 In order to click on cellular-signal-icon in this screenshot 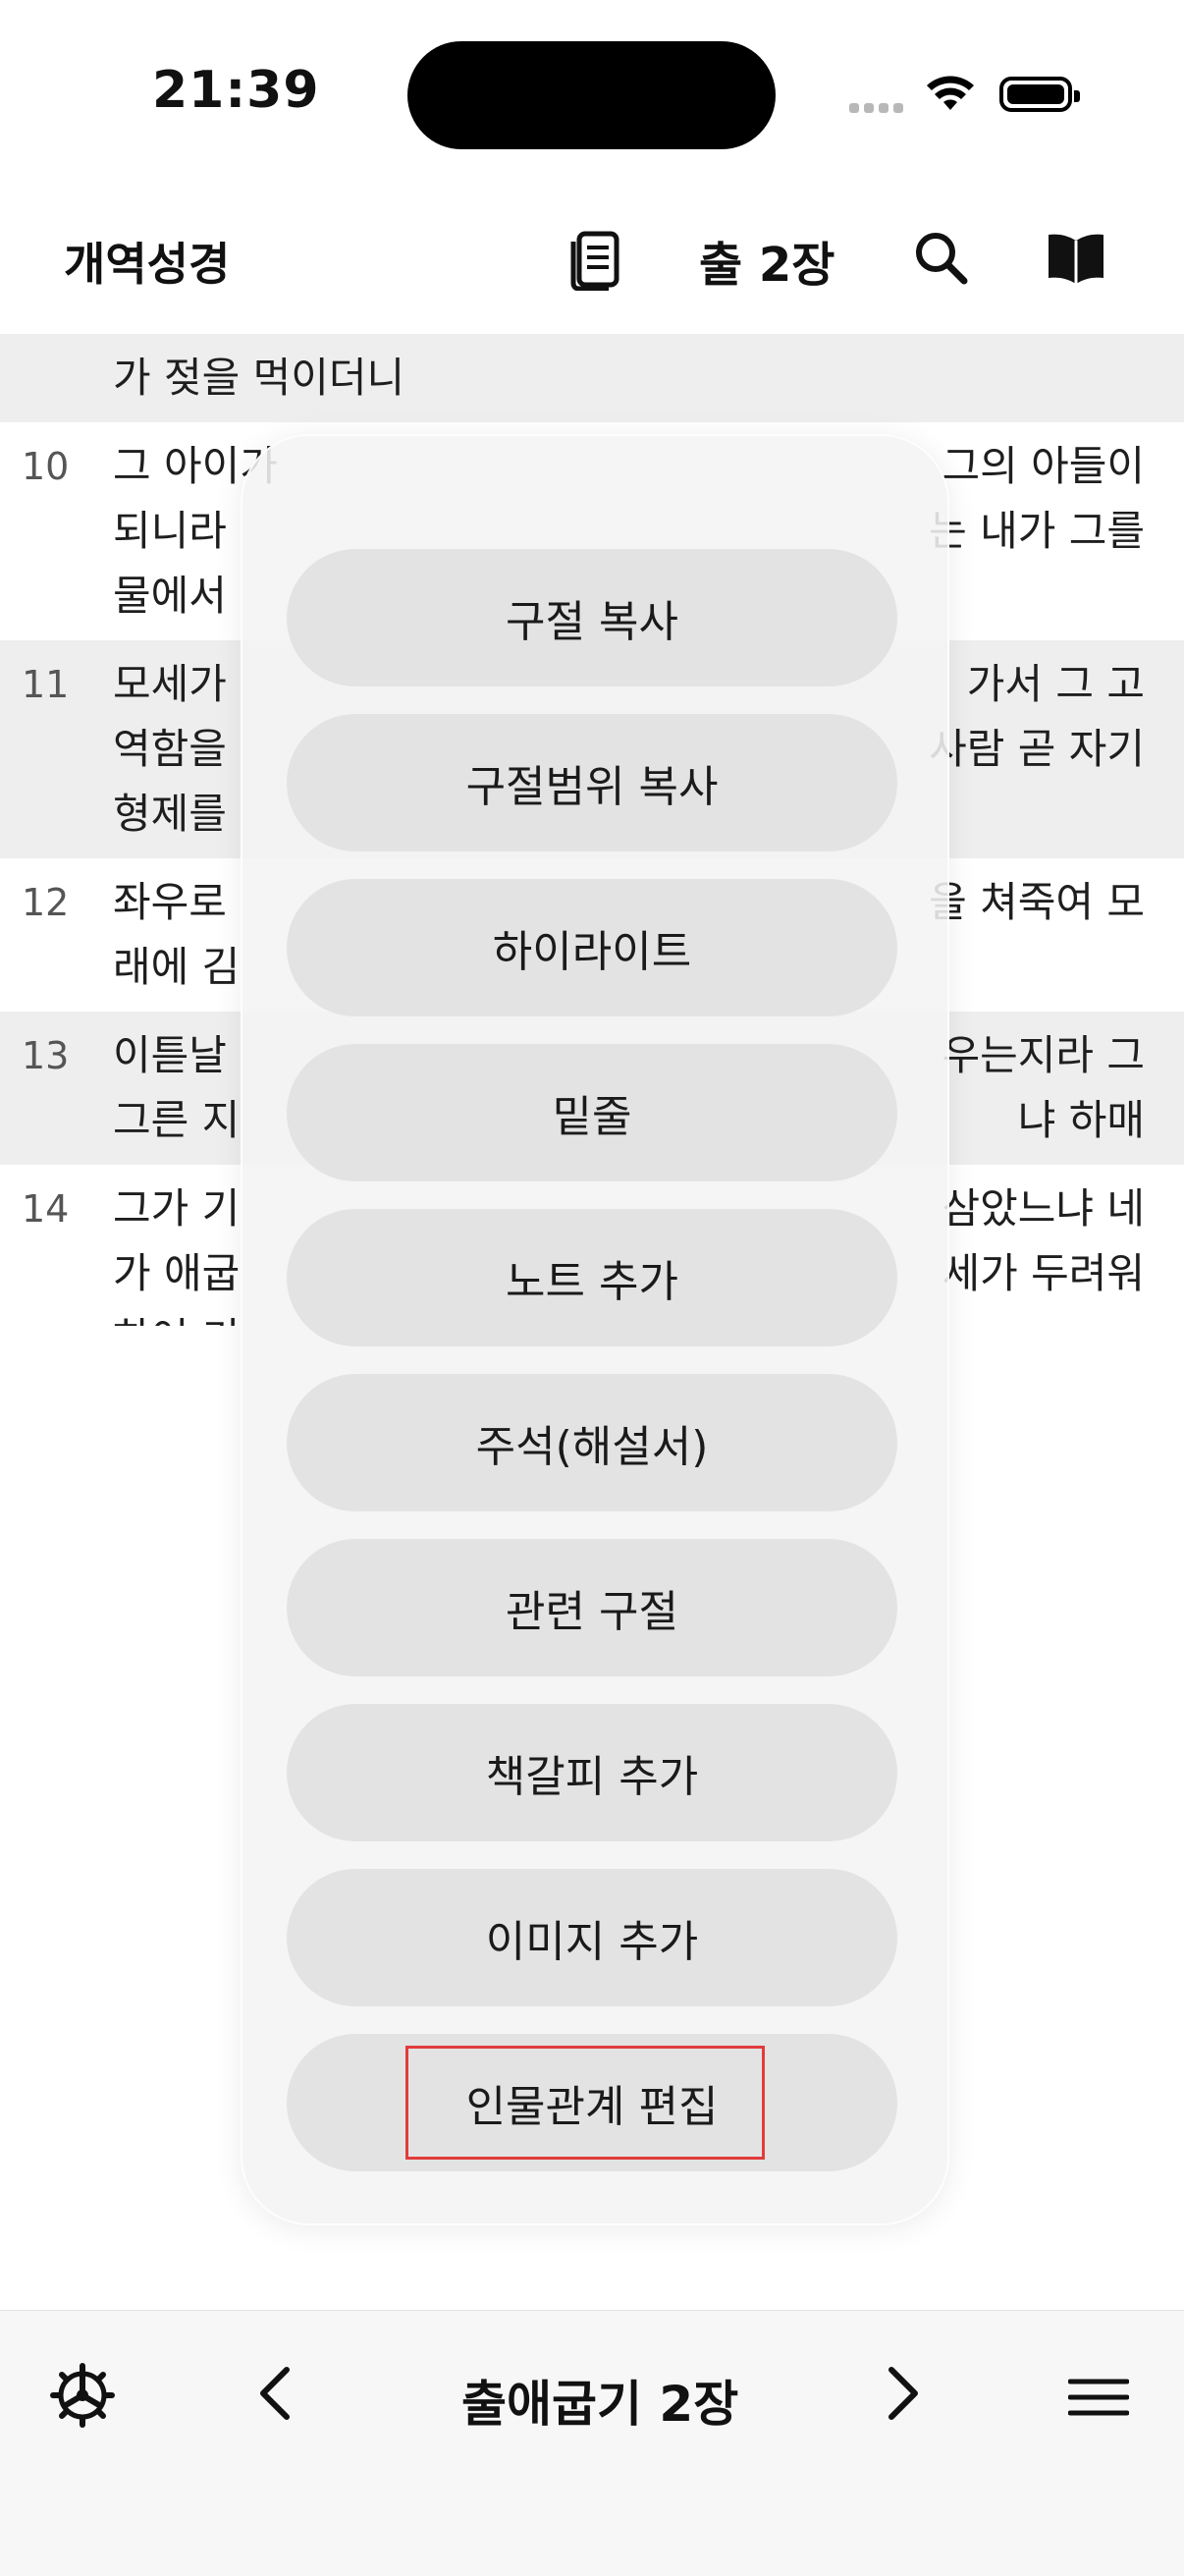, I will do `click(878, 108)`.